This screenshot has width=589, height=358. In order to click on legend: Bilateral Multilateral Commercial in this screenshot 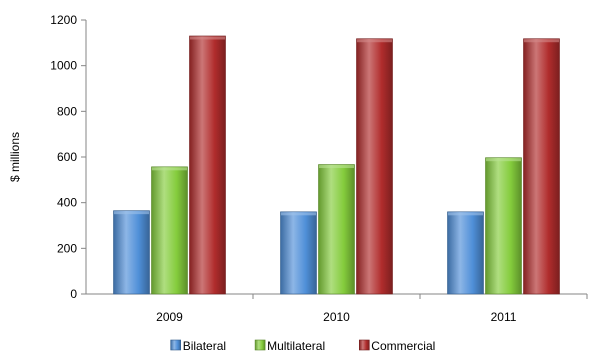, I will do `click(302, 346)`.